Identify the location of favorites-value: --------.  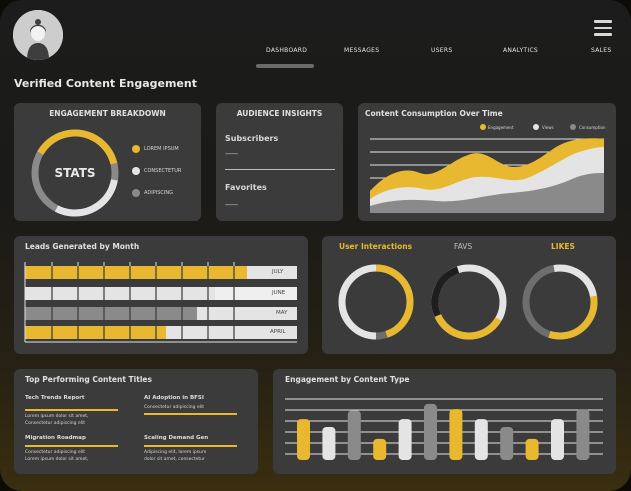
(231, 205).